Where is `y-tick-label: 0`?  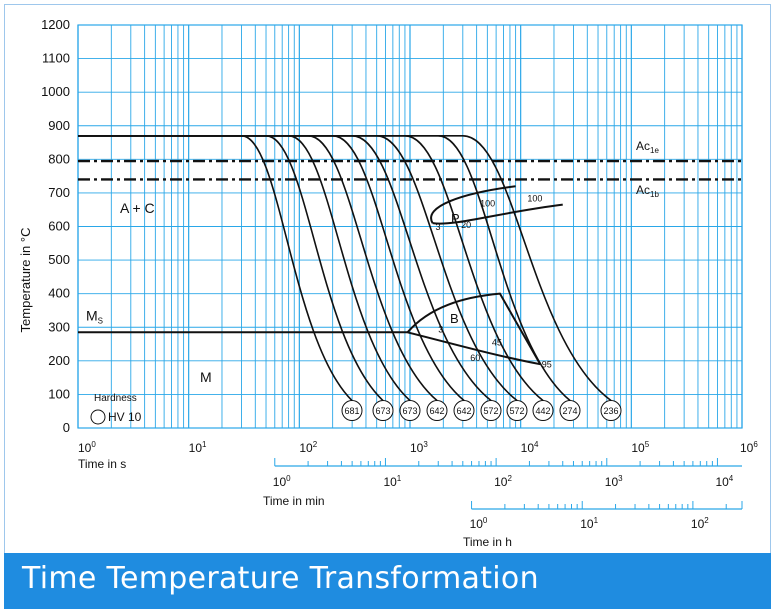
y-tick-label: 0 is located at coordinates (66, 427).